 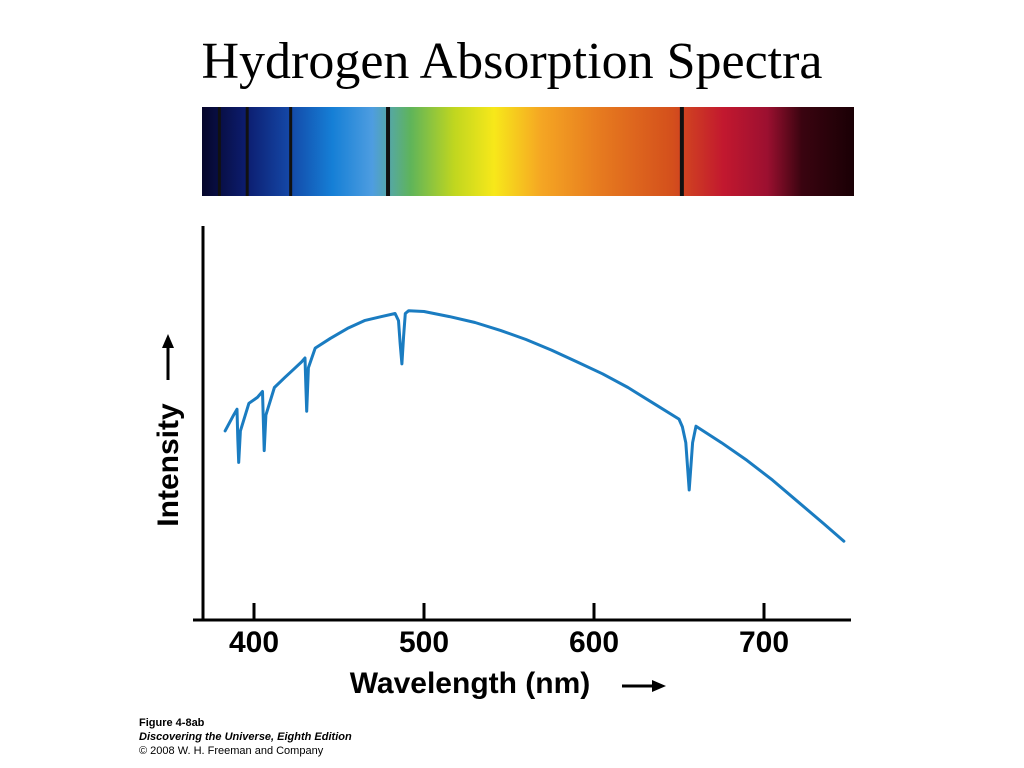 What do you see at coordinates (168, 465) in the screenshot?
I see `y-axis-label: Intensity` at bounding box center [168, 465].